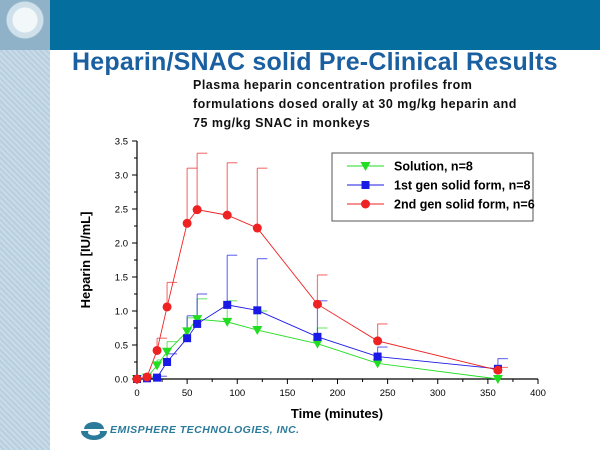  What do you see at coordinates (94, 431) in the screenshot?
I see `company-logo-icon` at bounding box center [94, 431].